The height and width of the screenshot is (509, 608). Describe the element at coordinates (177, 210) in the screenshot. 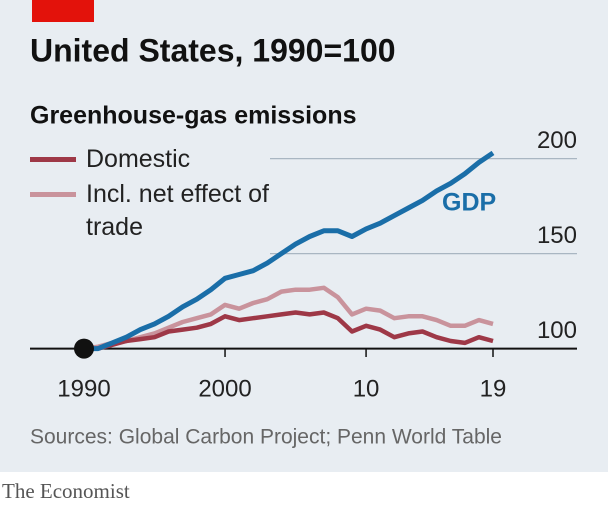

I see `legend-label: Incl. net effect of trade` at that location.